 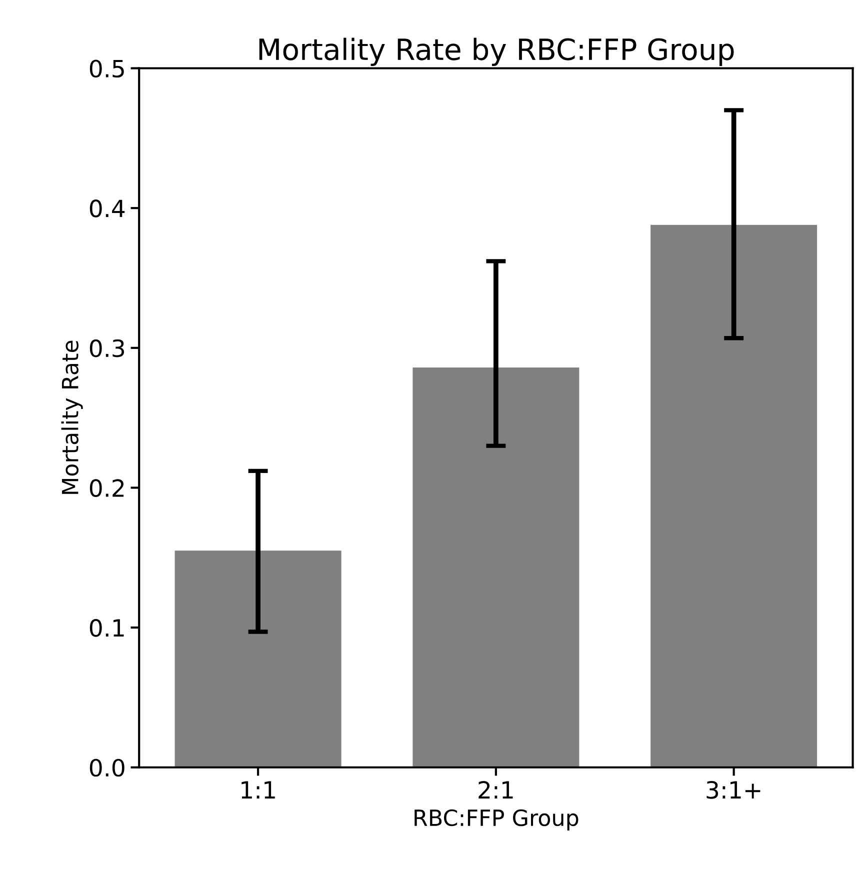 What do you see at coordinates (107, 348) in the screenshot?
I see `y-tick-label: 0.3` at bounding box center [107, 348].